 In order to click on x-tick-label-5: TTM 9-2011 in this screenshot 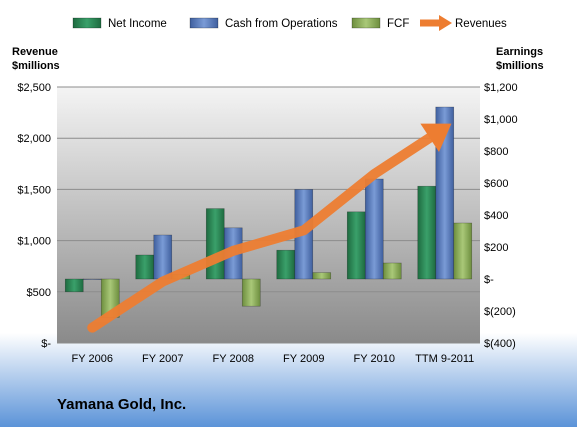, I will do `click(444, 359)`.